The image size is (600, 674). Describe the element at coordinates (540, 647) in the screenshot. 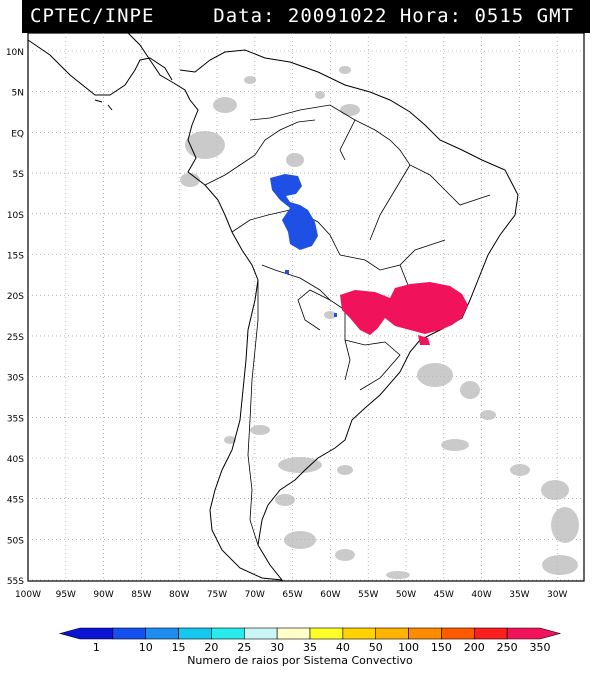

I see `legend-value-label: 350` at that location.